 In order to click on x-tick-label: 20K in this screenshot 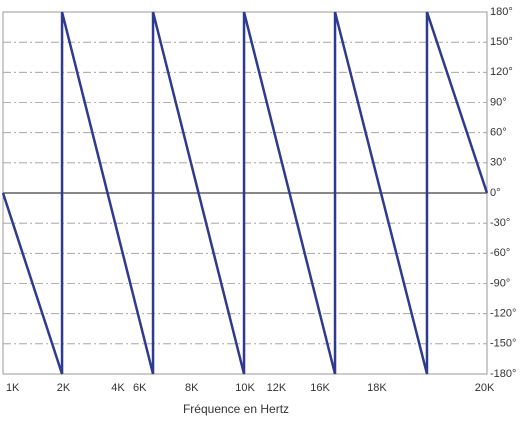, I will do `click(485, 388)`.